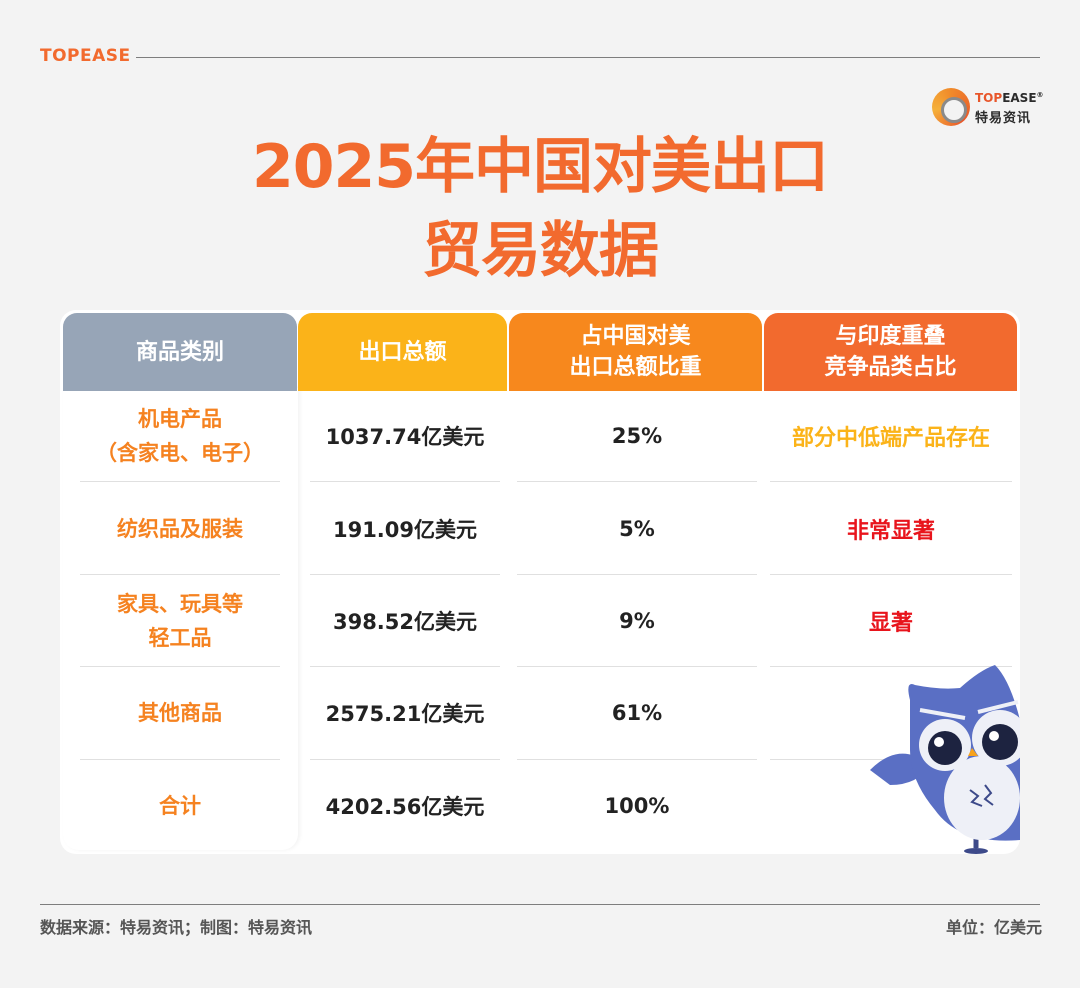 This screenshot has width=1080, height=988. What do you see at coordinates (637, 436) in the screenshot?
I see `share-cell: 25%` at bounding box center [637, 436].